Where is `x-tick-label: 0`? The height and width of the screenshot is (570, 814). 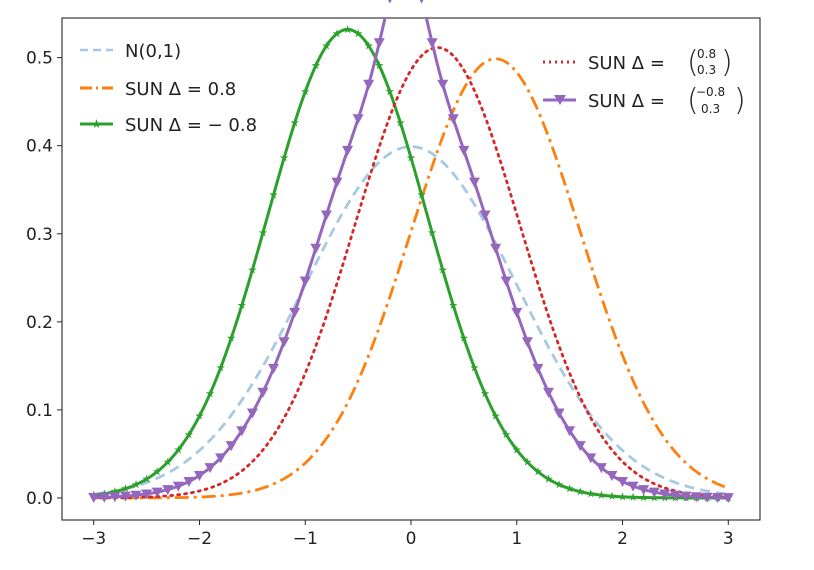 x-tick-label: 0 is located at coordinates (411, 539).